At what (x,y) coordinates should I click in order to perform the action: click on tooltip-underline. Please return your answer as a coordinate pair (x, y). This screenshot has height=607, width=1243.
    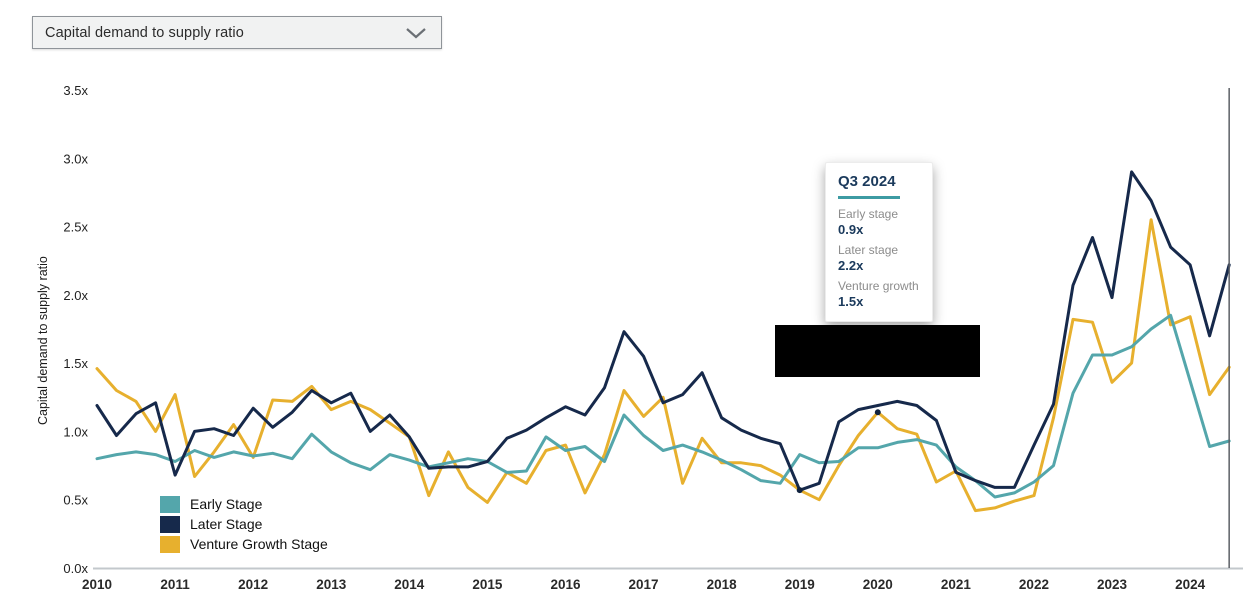
    Looking at the image, I should click on (869, 197).